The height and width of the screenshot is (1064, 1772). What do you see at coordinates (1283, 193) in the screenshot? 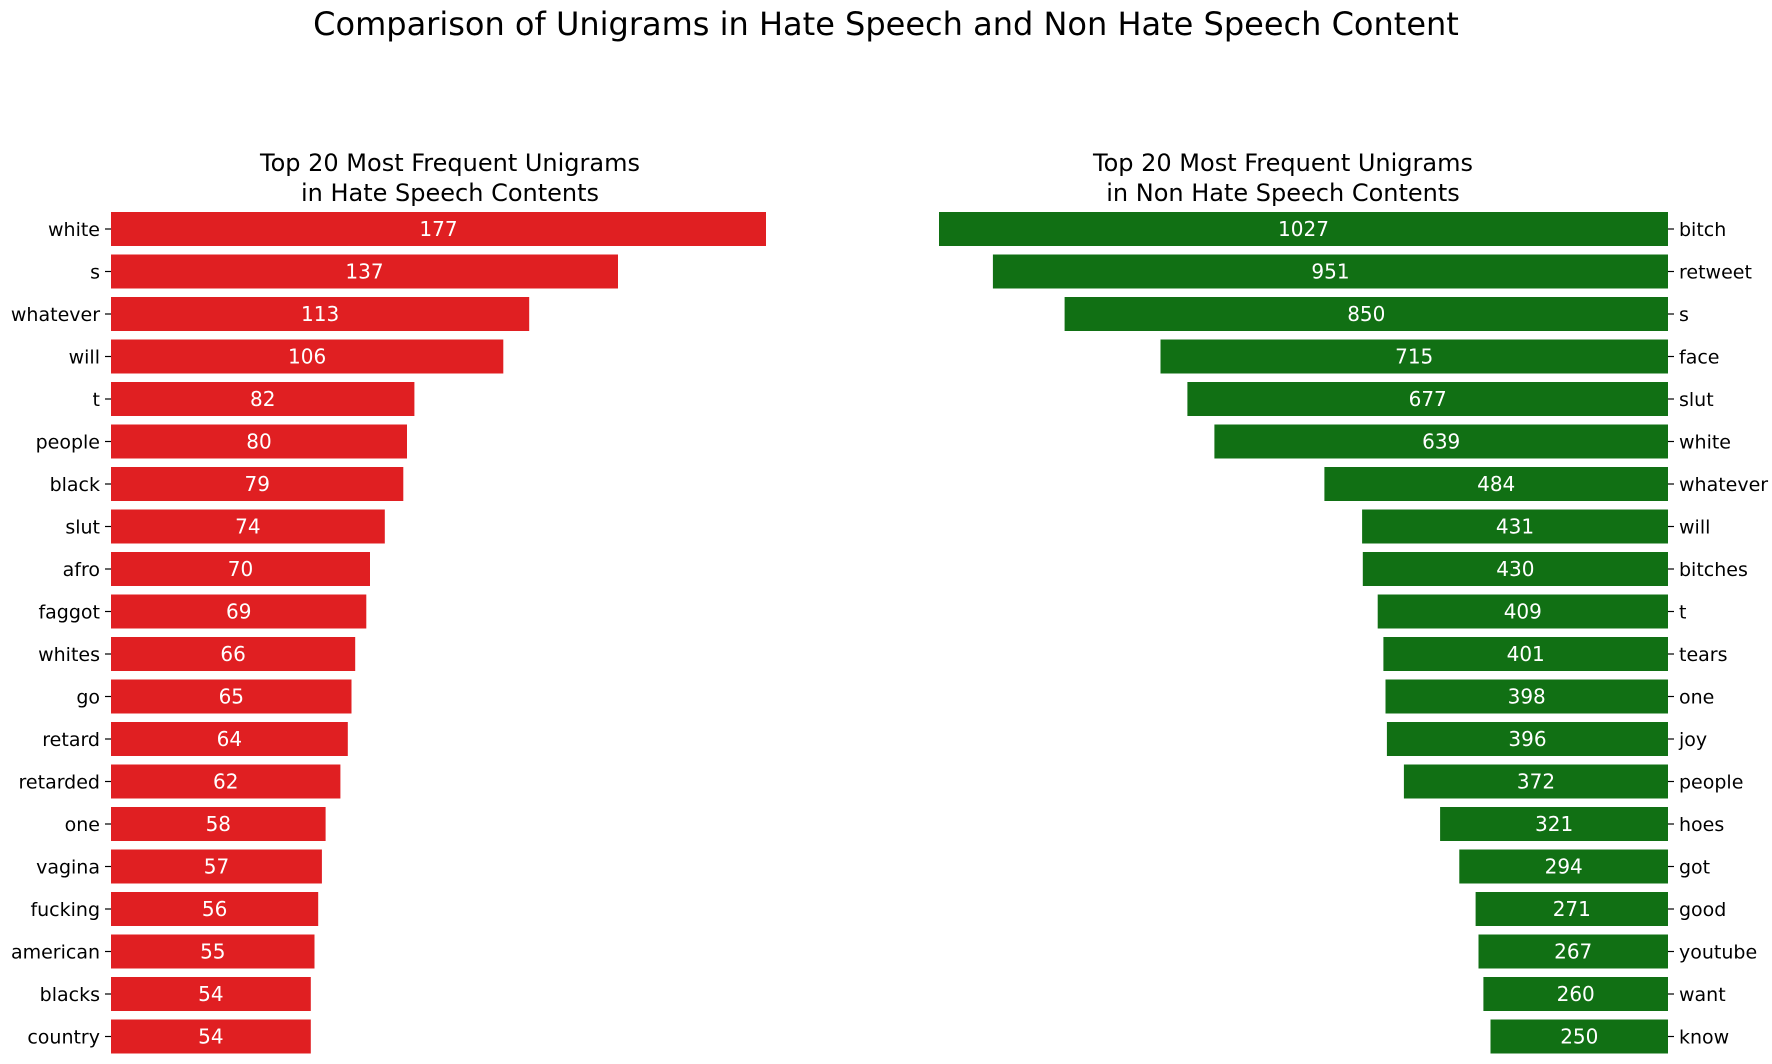
I see `panel-title-line-2: in Non Hate Speech Contents` at bounding box center [1283, 193].